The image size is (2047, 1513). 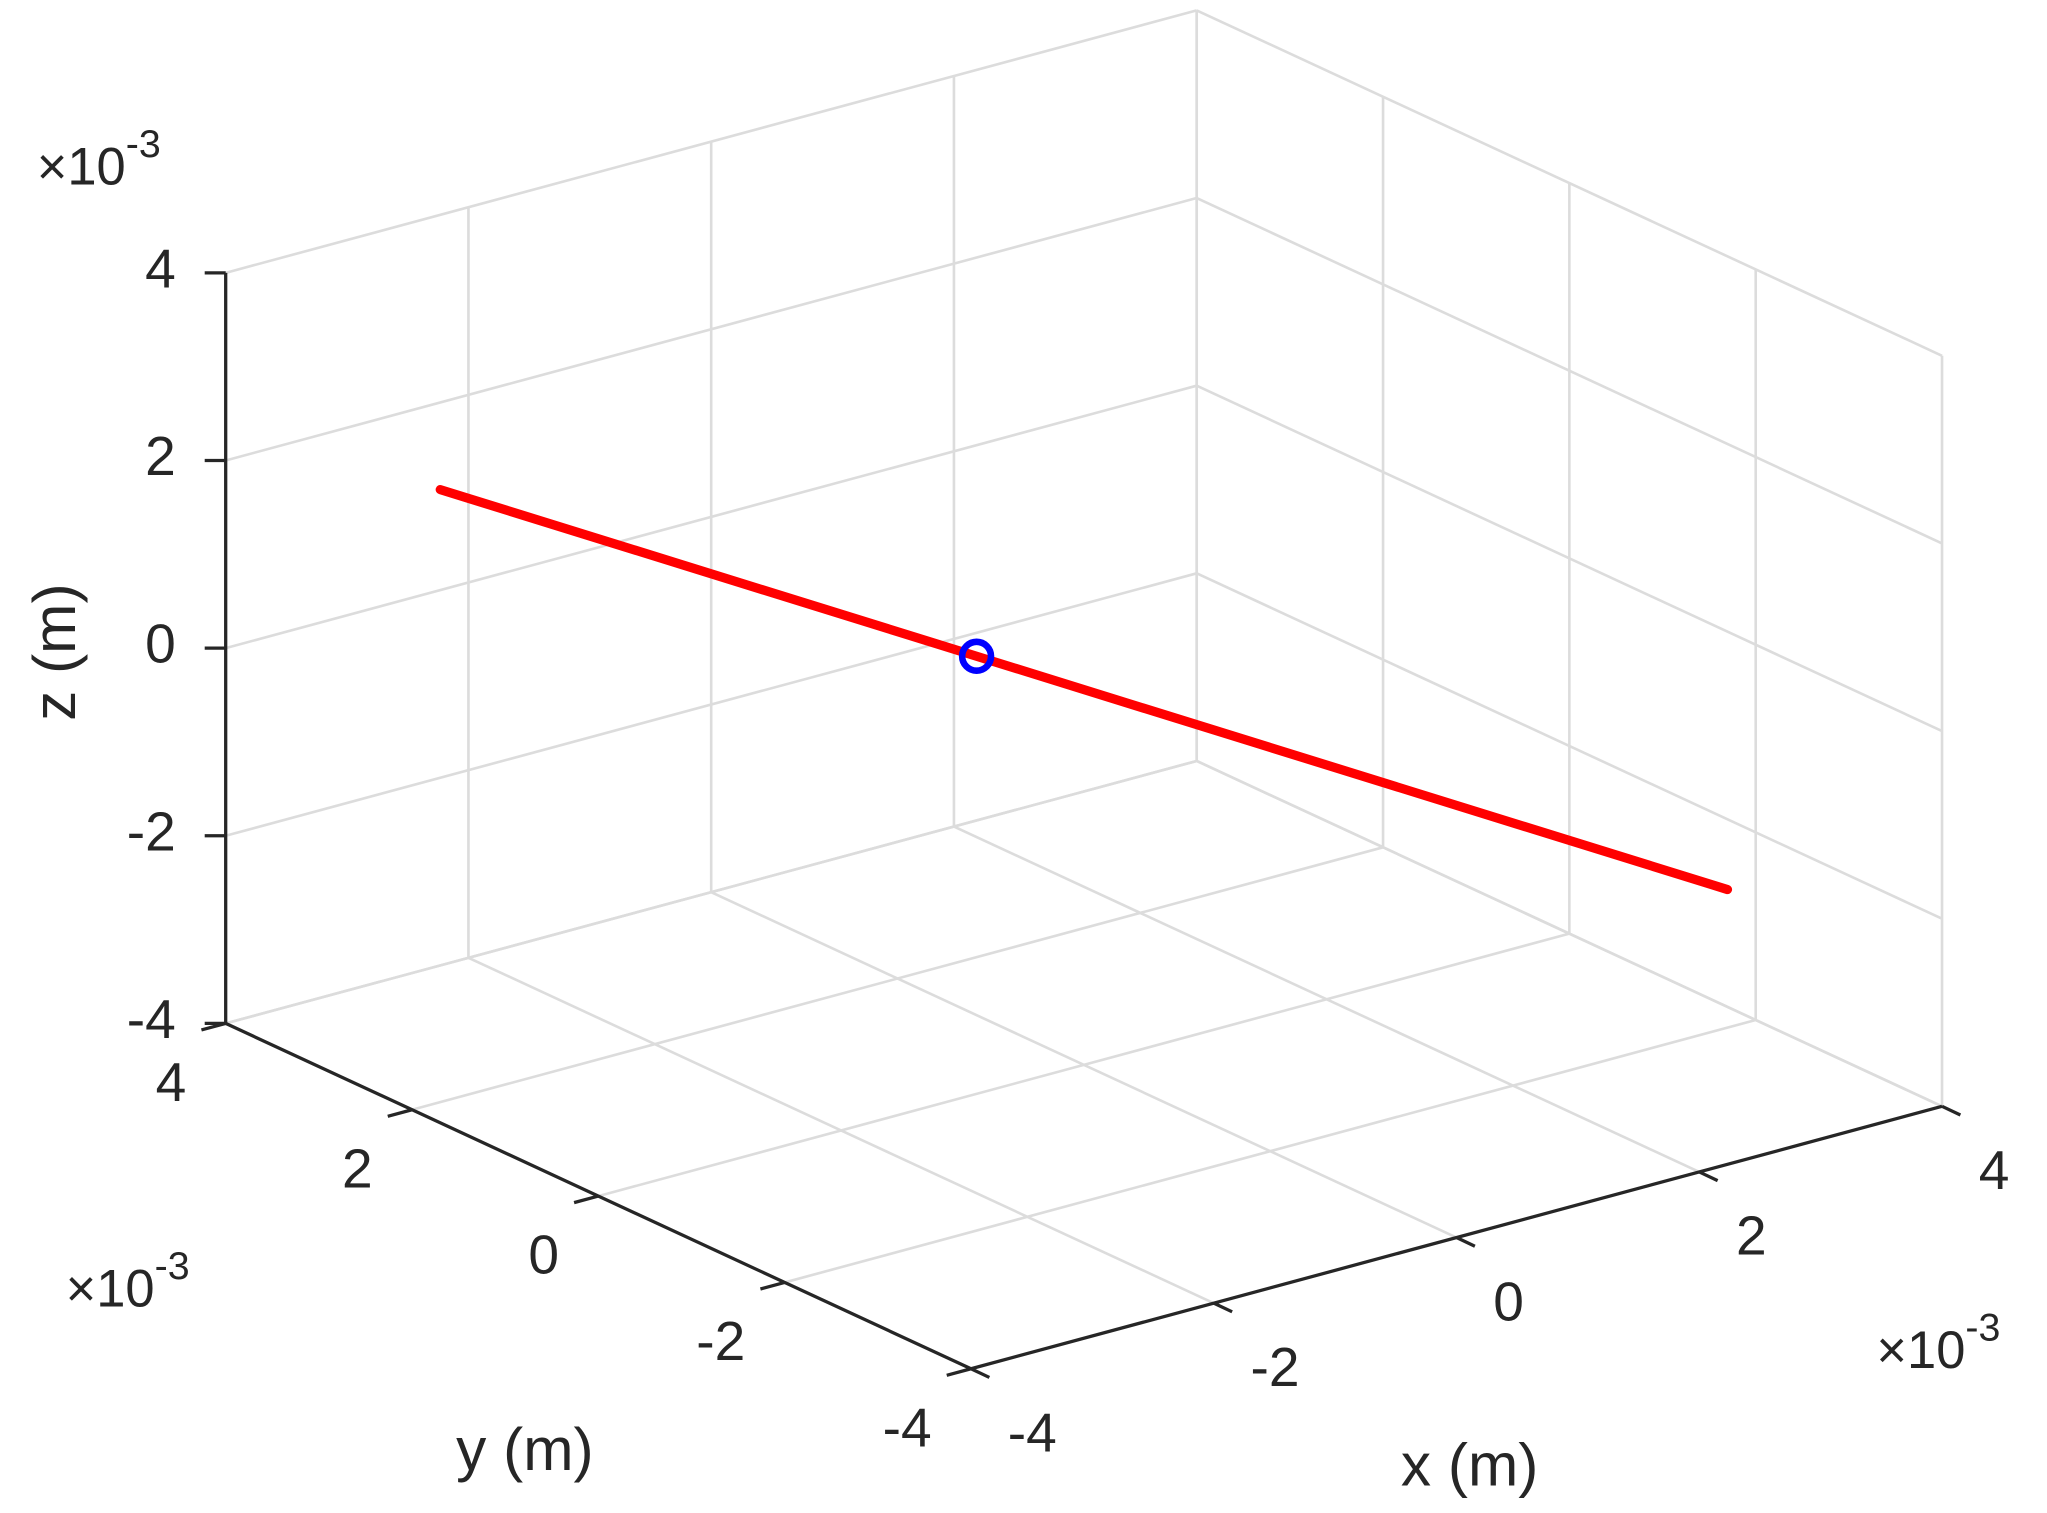 I want to click on x-tick-label: 0, so click(x=1508, y=1301).